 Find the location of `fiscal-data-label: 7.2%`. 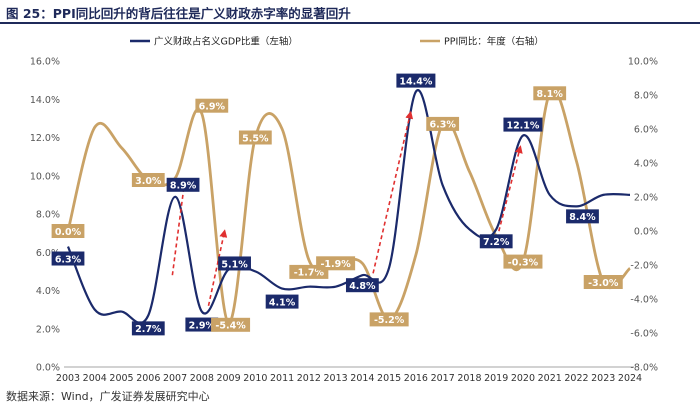

fiscal-data-label: 7.2% is located at coordinates (496, 241).